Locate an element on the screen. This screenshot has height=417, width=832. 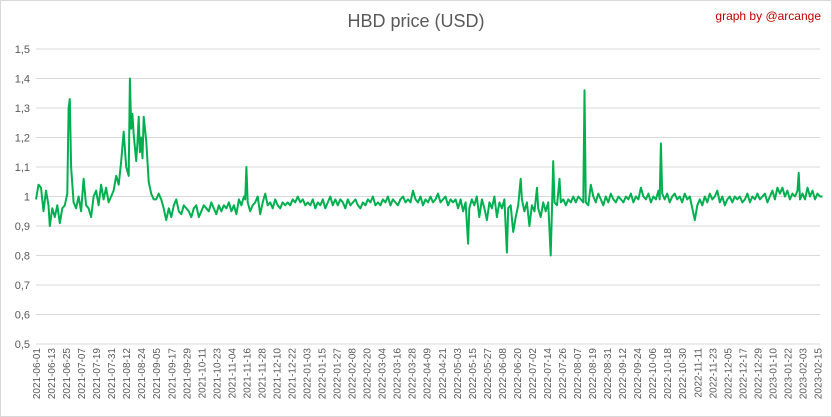
x-tick-label: 2023-02-15 is located at coordinates (818, 374).